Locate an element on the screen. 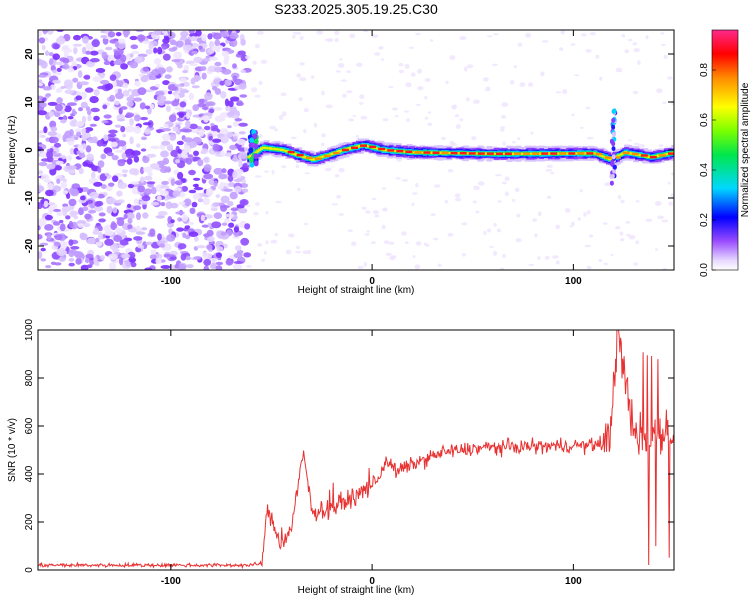 The height and width of the screenshot is (600, 750). snr-x-axis-label: Height of straight line (km) is located at coordinates (356, 590).